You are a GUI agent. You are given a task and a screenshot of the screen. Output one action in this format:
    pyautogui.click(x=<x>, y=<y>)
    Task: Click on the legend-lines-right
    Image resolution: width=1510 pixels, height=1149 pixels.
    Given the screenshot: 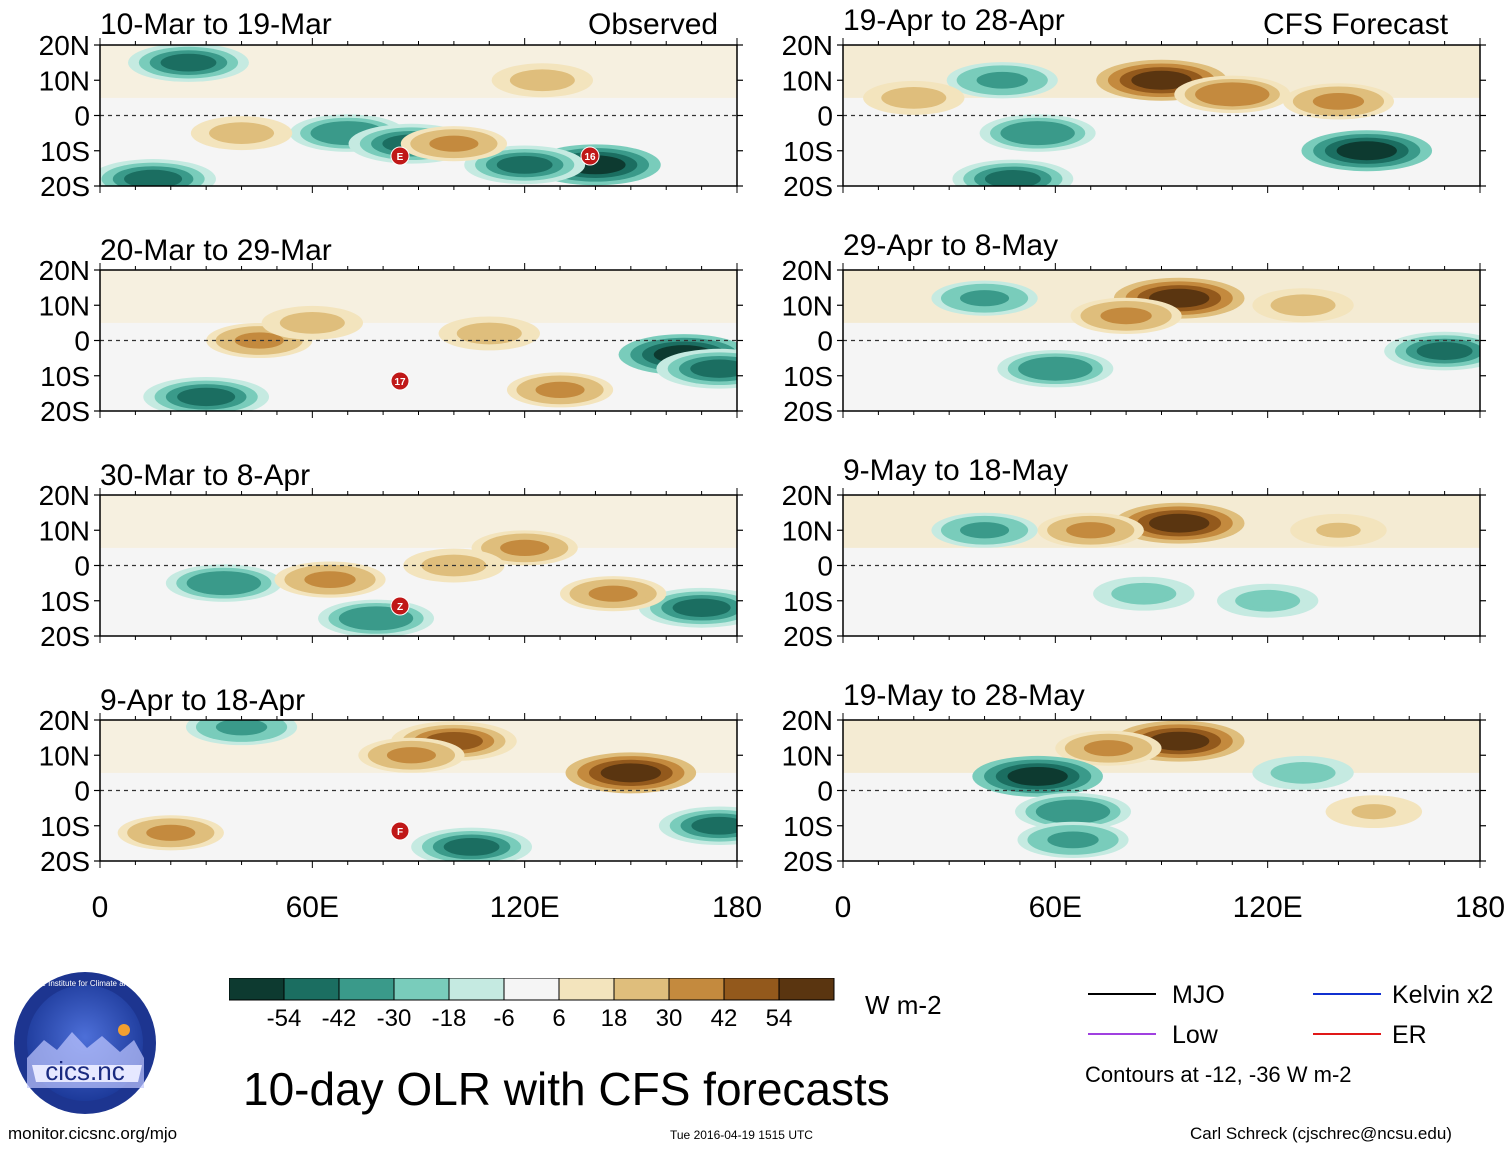 What is the action you would take?
    pyautogui.click(x=1347, y=1014)
    